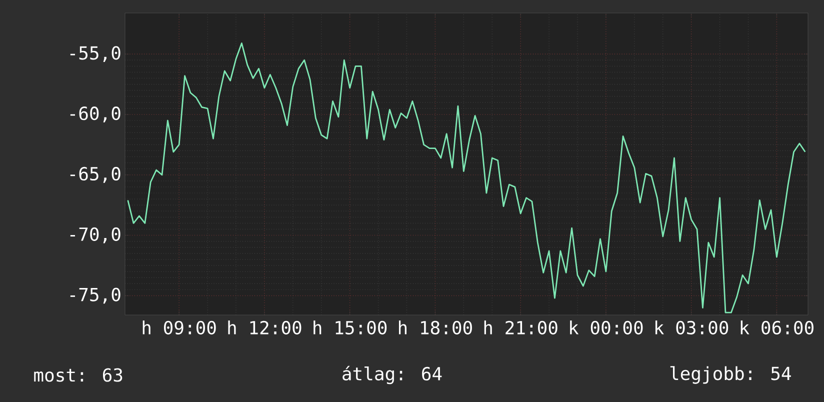 Image resolution: width=824 pixels, height=402 pixels. I want to click on y-tick-label: -65,0, so click(95, 174).